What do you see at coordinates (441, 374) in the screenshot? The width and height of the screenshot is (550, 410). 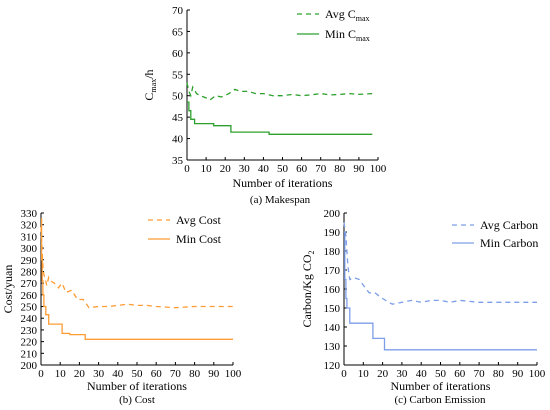 I see `carbon-x-tick-label: 50` at bounding box center [441, 374].